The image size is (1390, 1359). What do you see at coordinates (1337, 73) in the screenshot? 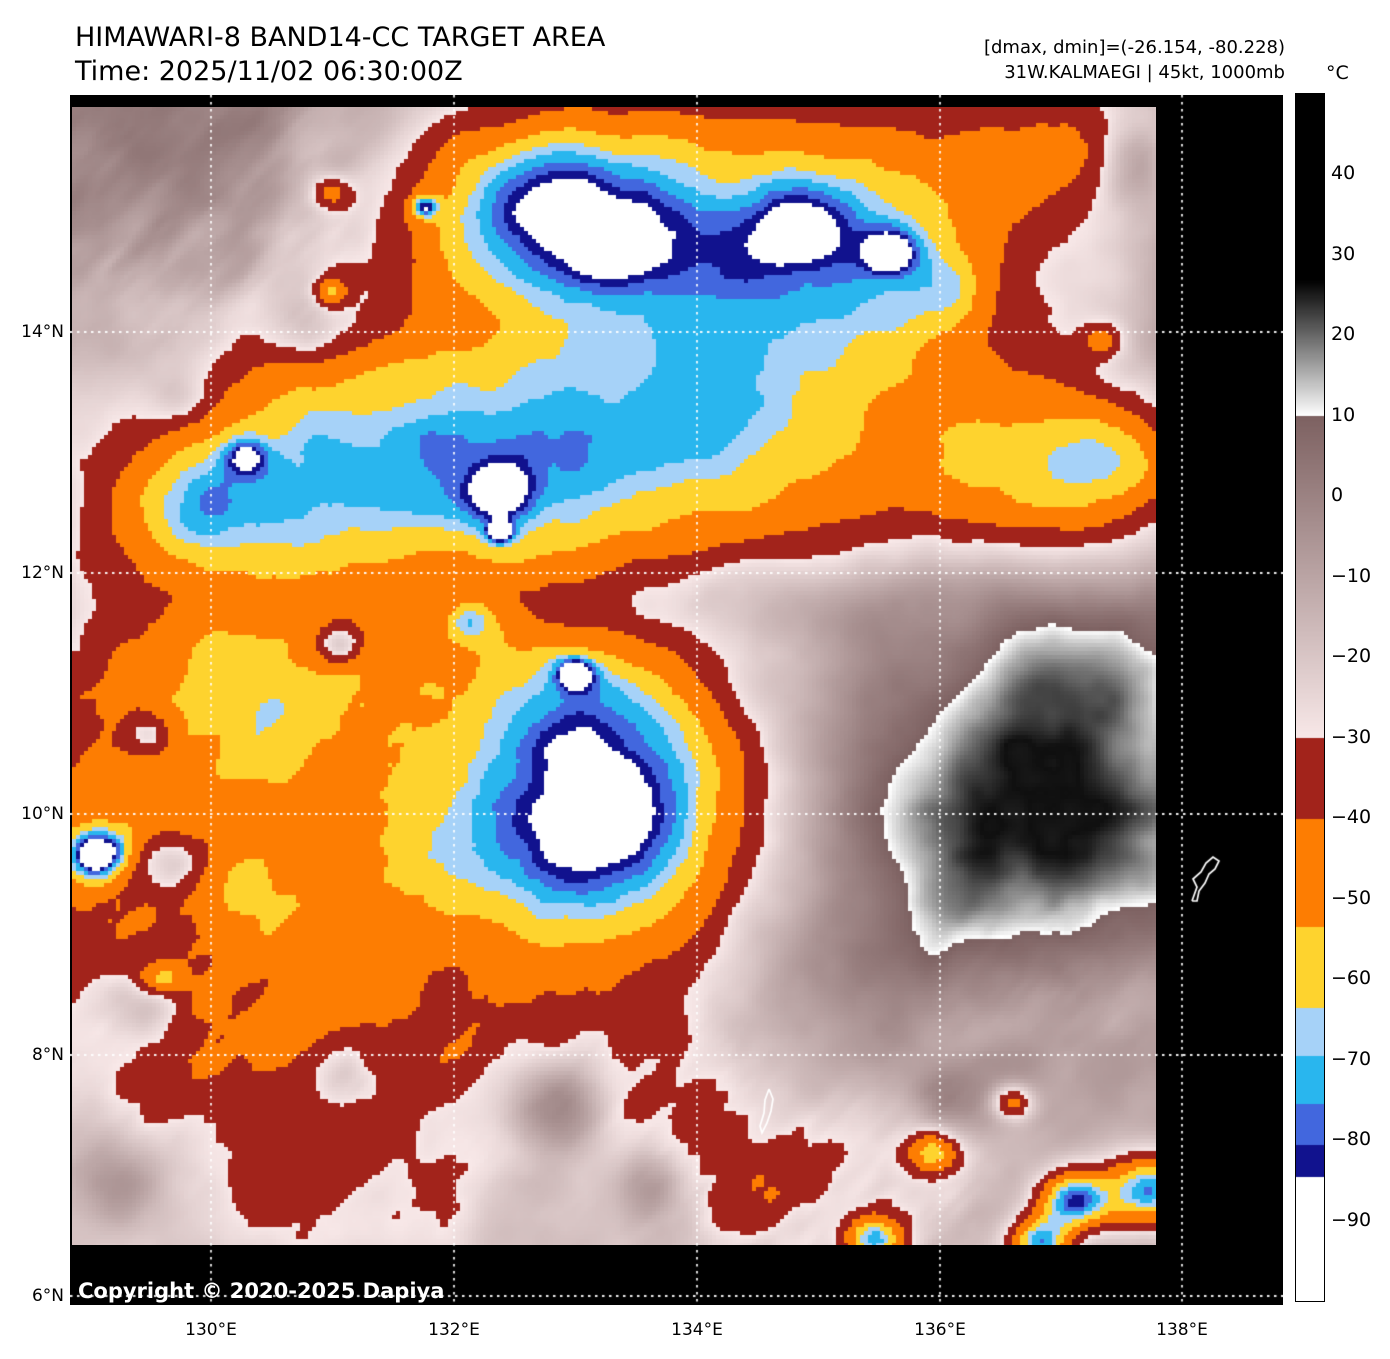
I see `colorbar-unit-label: °C` at bounding box center [1337, 73].